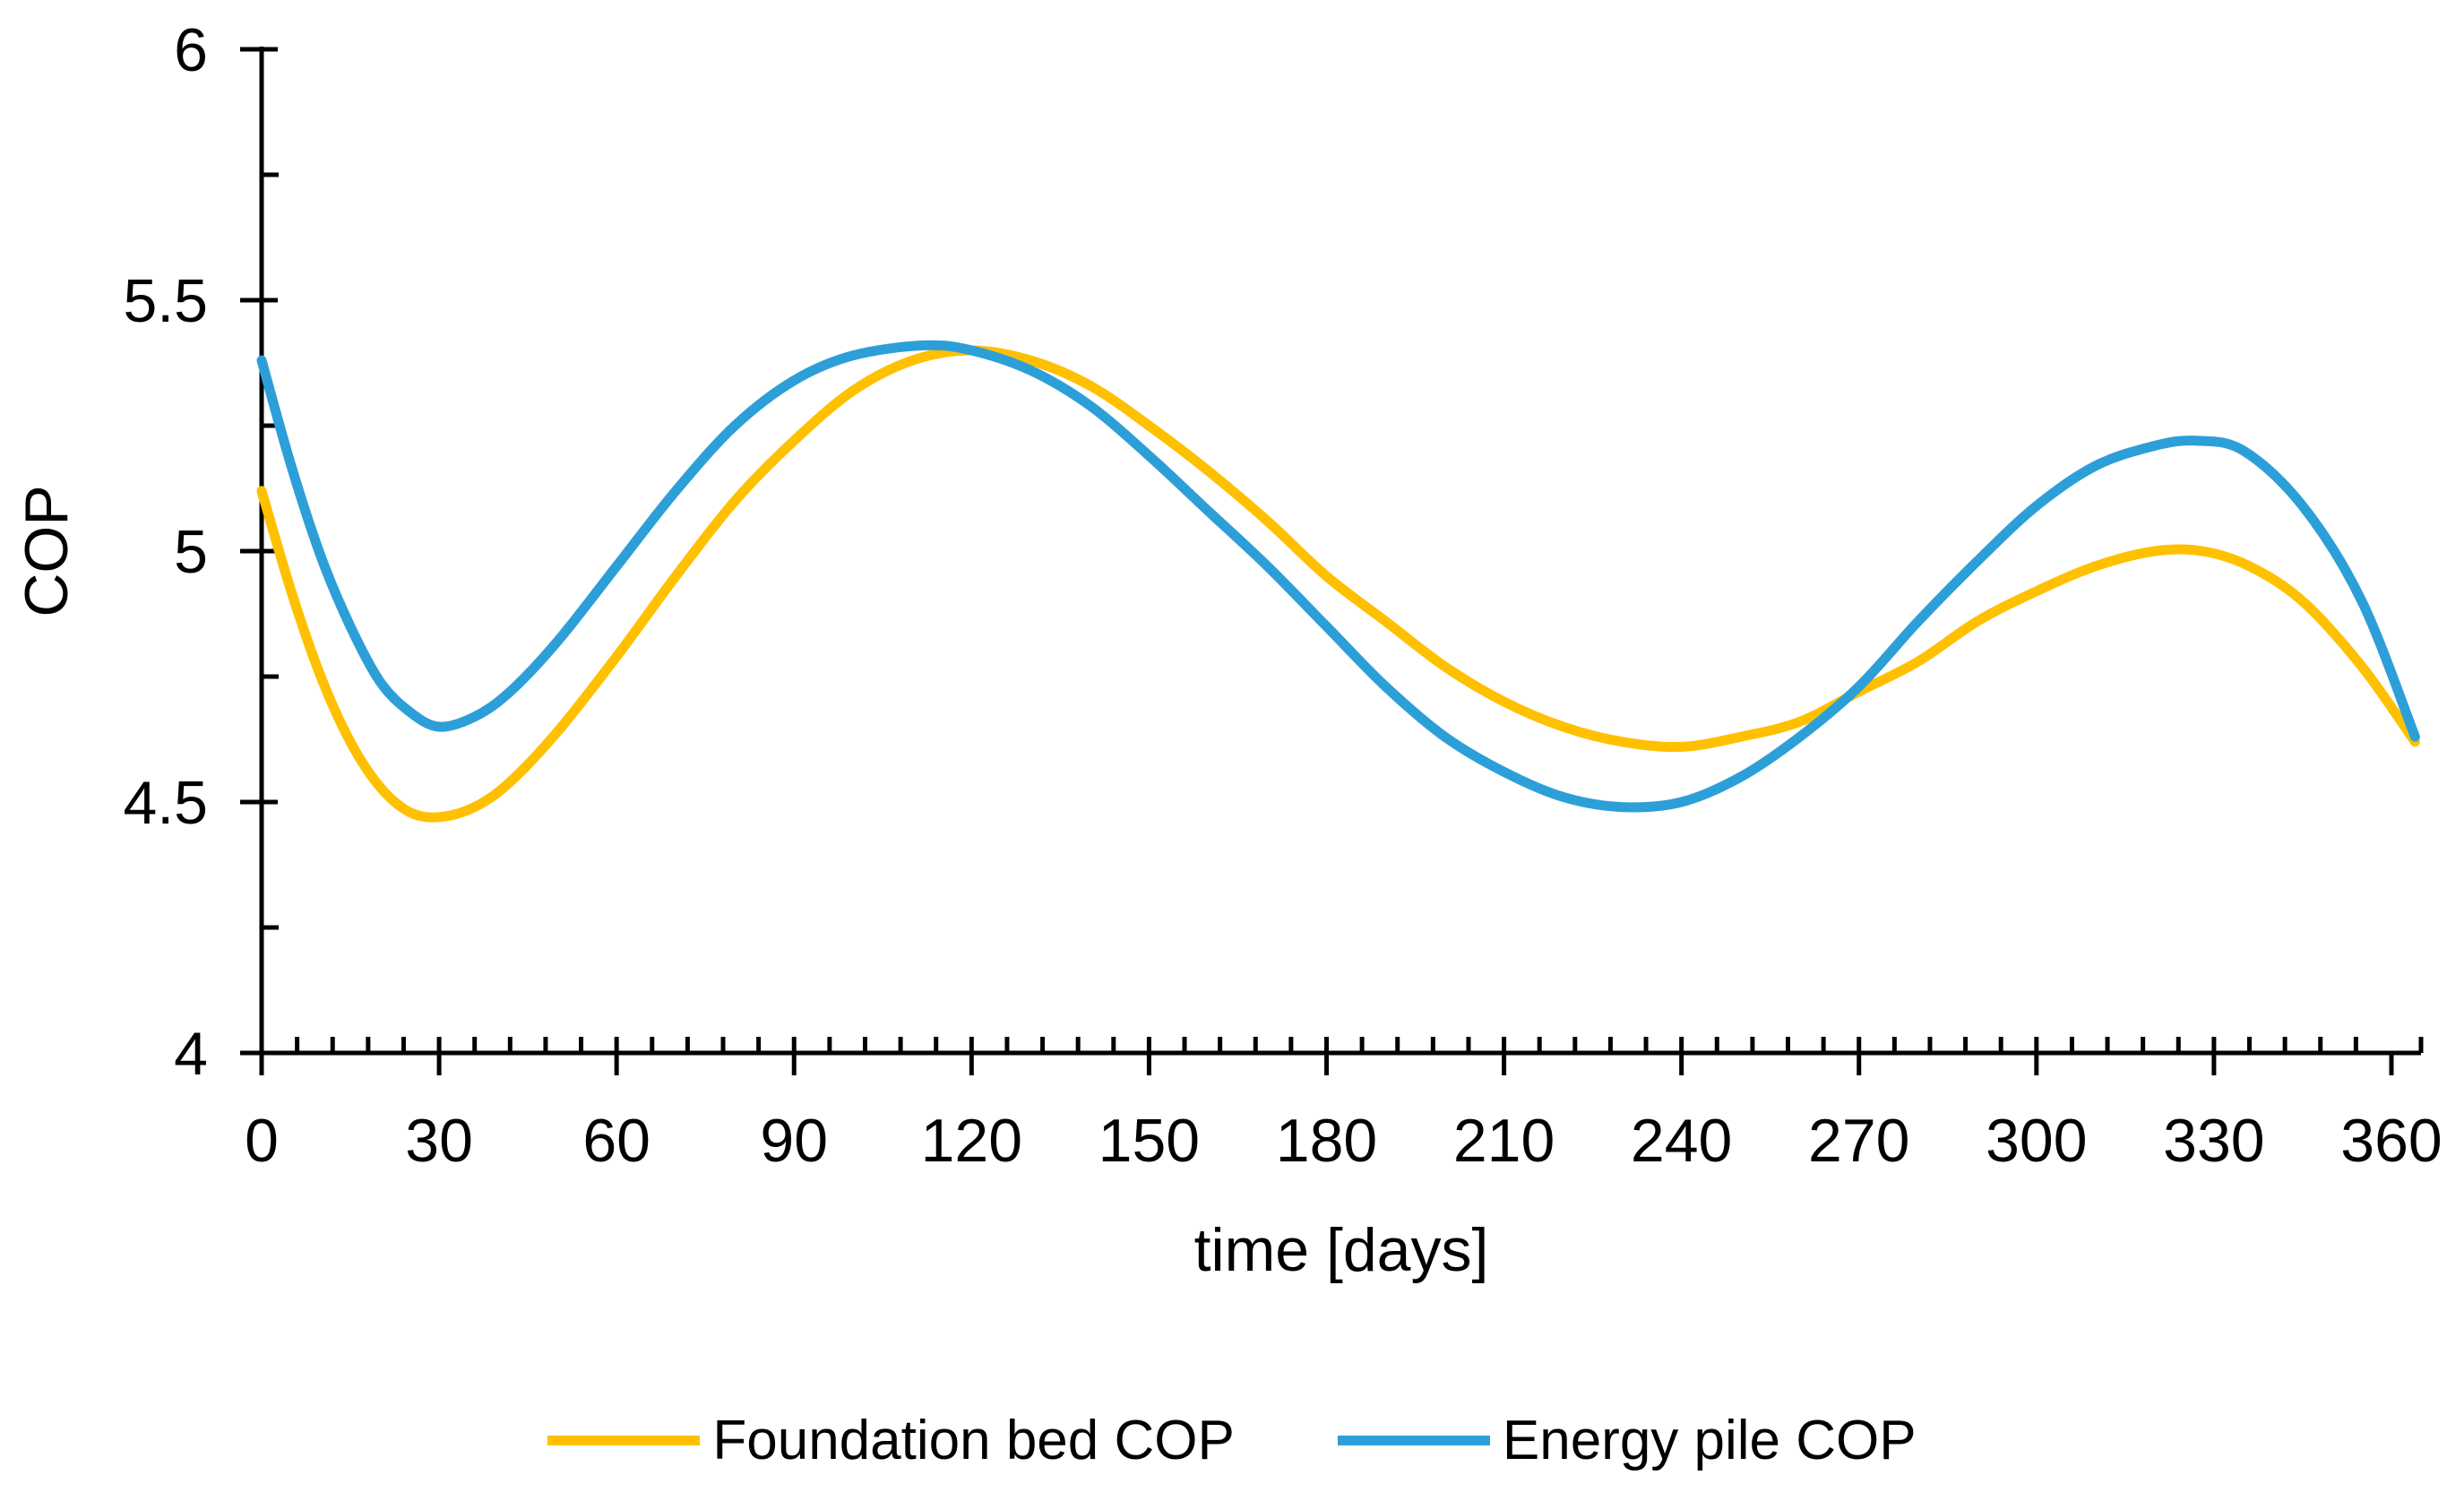 The image size is (2464, 1501). I want to click on x-tick-label: 180, so click(1326, 1141).